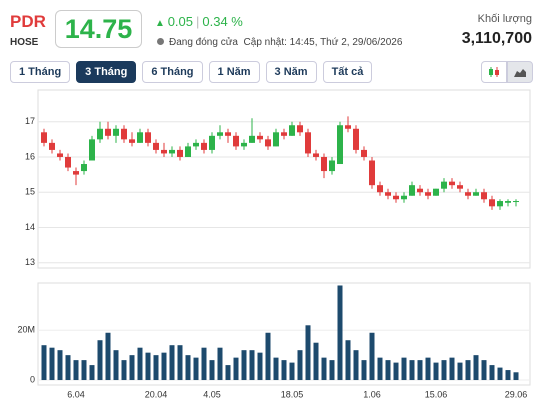 The image size is (548, 400). What do you see at coordinates (494, 72) in the screenshot?
I see `candle-button` at bounding box center [494, 72].